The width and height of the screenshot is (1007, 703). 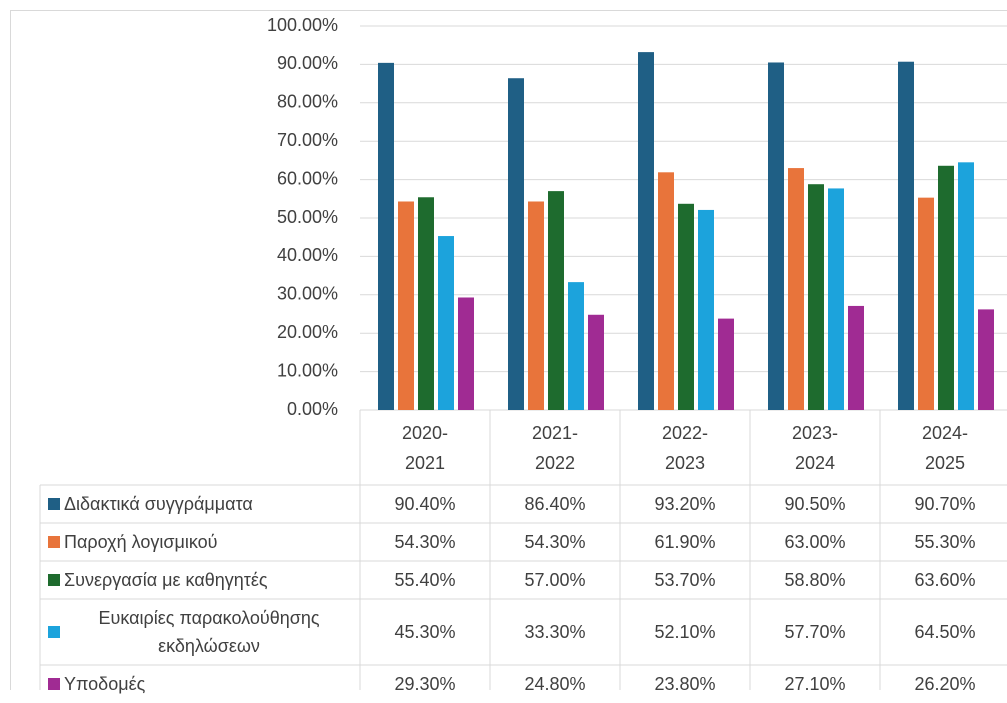 I want to click on category-cell: 2022-2023, so click(x=685, y=447).